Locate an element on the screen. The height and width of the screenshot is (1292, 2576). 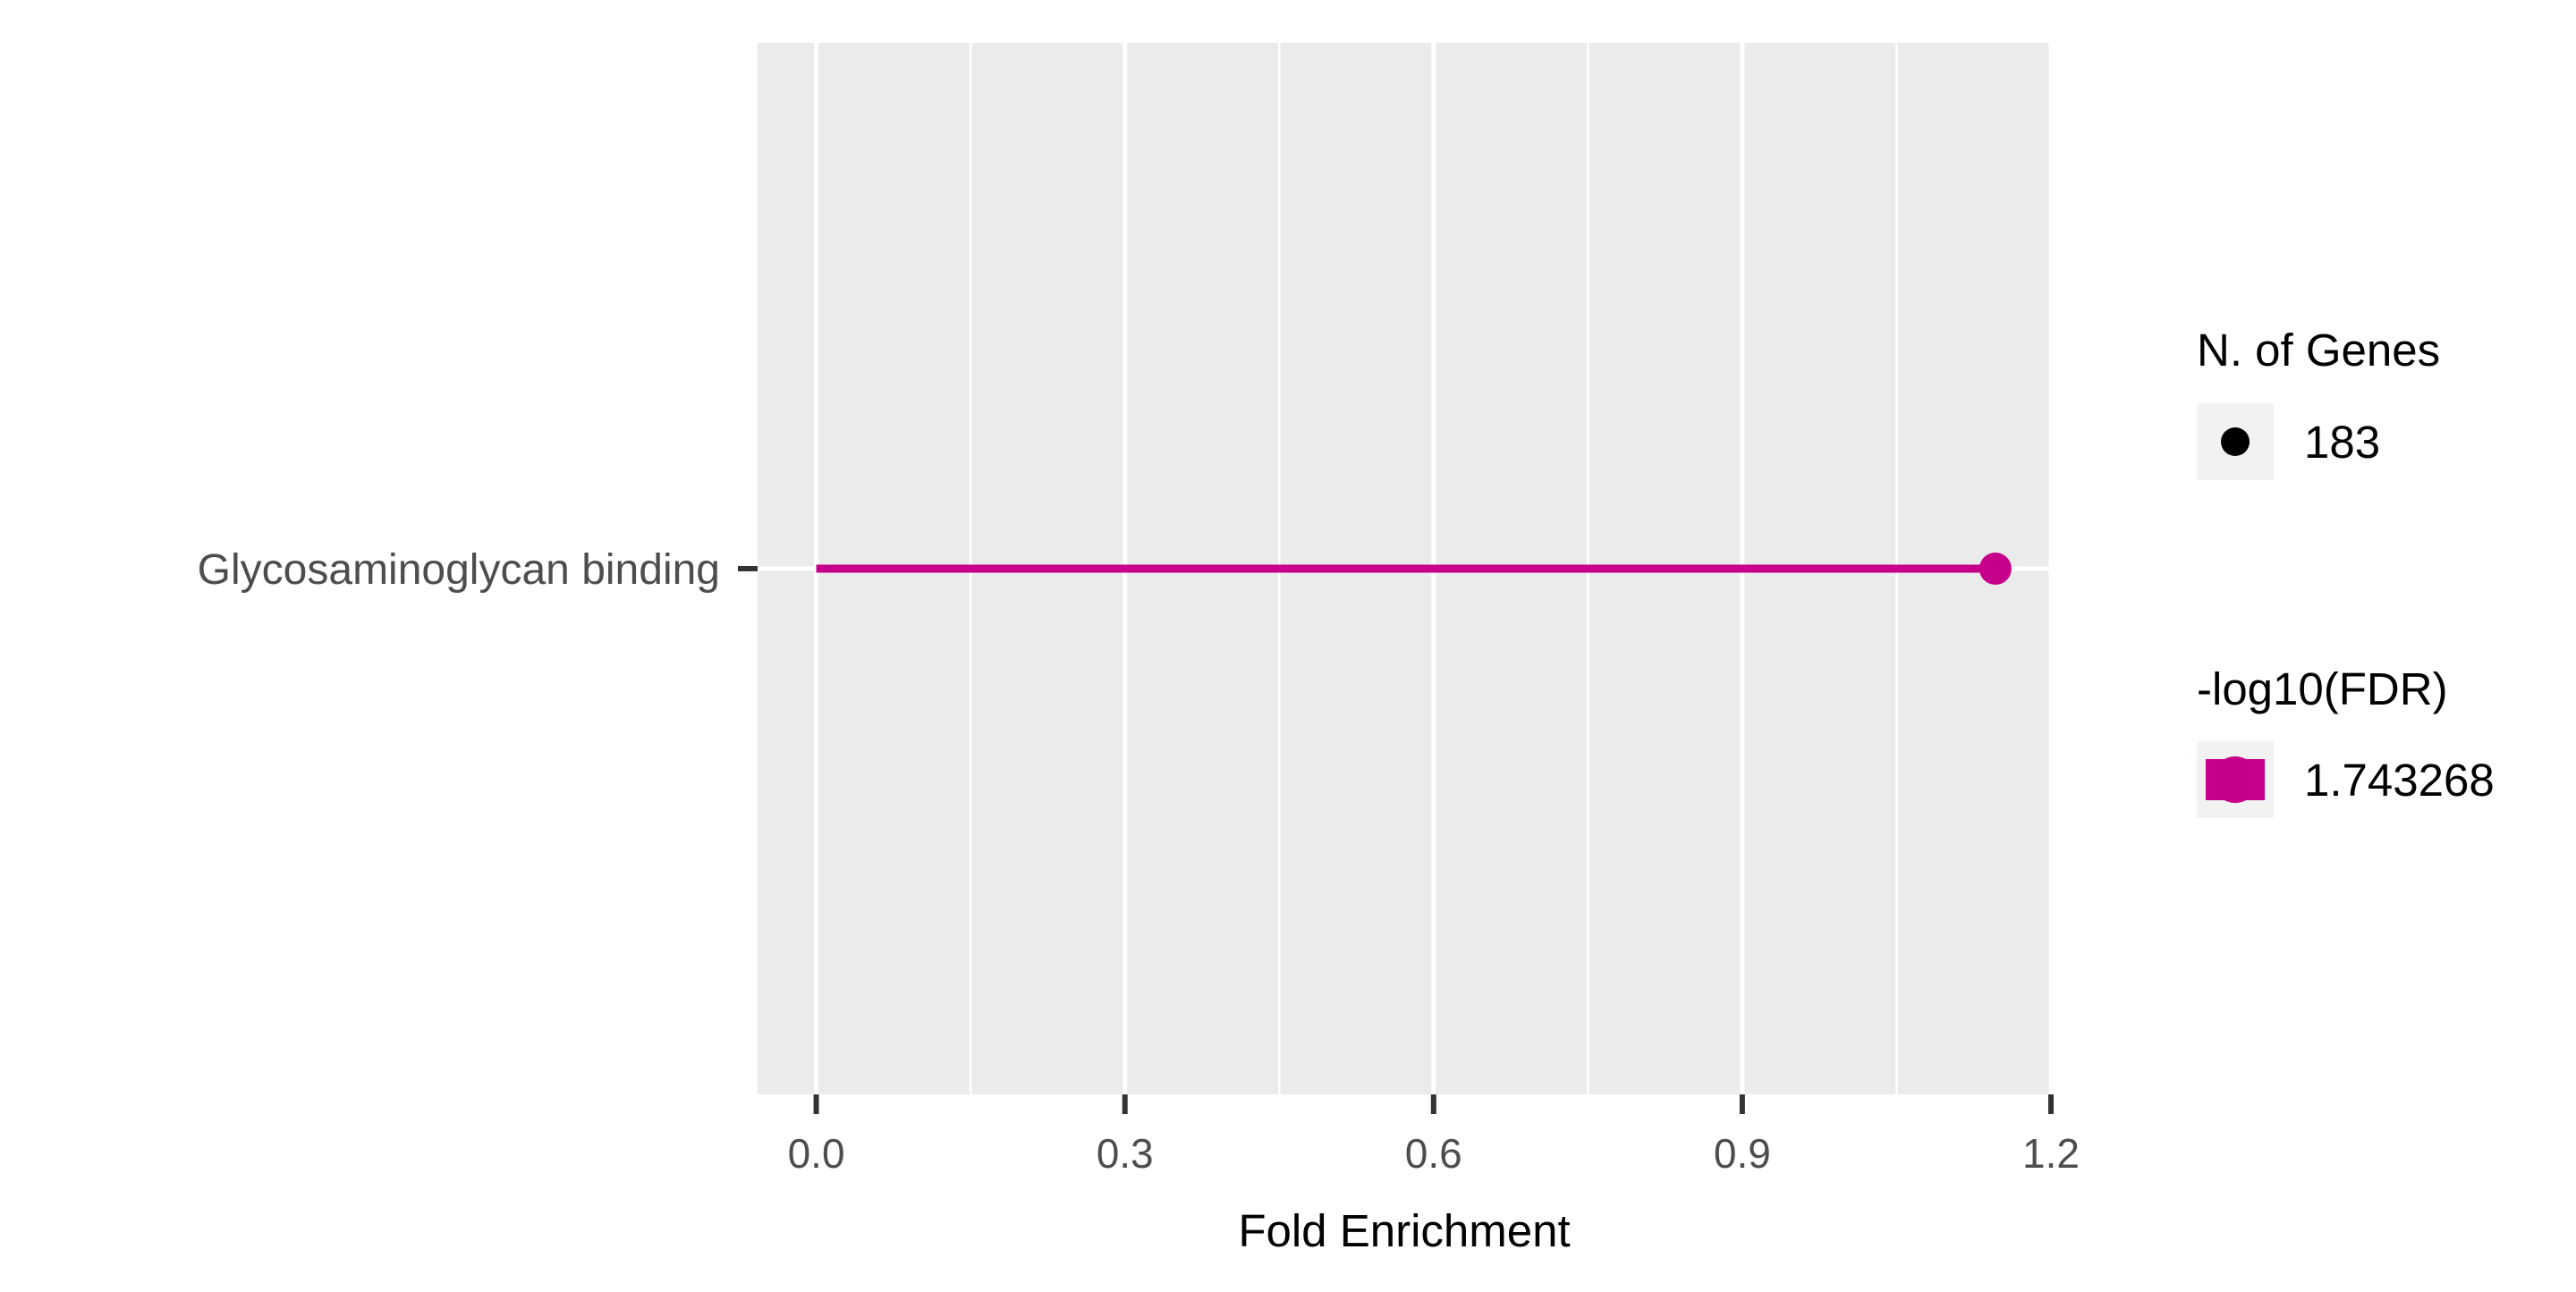
legend: N. of Genes 183 -log10(FDR) 1.743268 is located at coordinates (2346, 571).